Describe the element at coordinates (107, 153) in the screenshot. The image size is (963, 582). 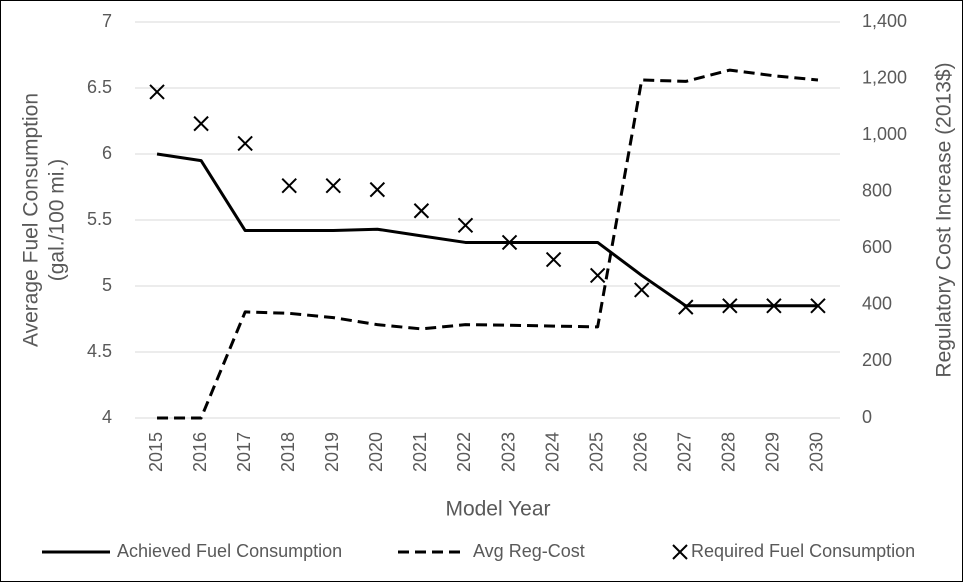
I see `y-tick-label: 6` at that location.